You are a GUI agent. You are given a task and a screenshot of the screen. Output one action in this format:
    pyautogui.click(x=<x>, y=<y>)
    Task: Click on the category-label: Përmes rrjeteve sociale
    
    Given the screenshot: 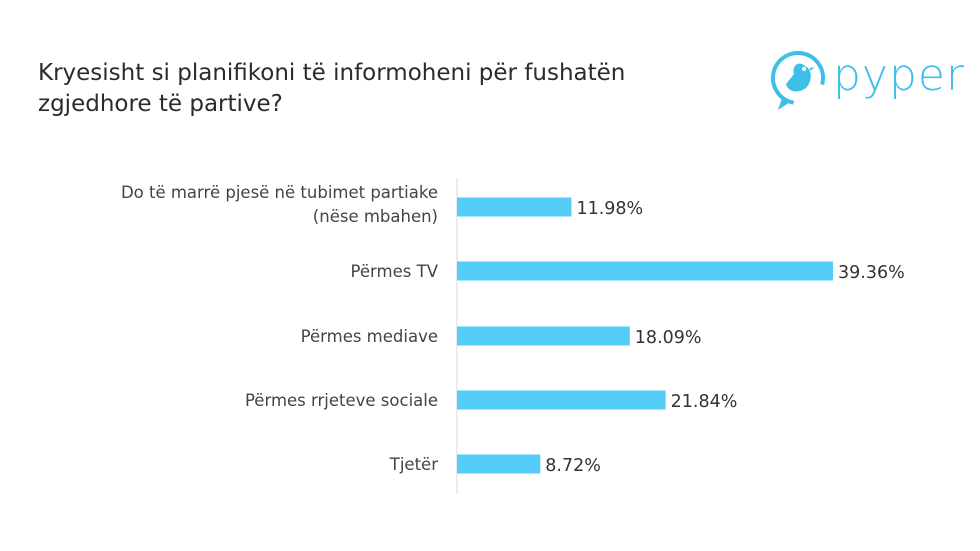 What is the action you would take?
    pyautogui.click(x=341, y=400)
    